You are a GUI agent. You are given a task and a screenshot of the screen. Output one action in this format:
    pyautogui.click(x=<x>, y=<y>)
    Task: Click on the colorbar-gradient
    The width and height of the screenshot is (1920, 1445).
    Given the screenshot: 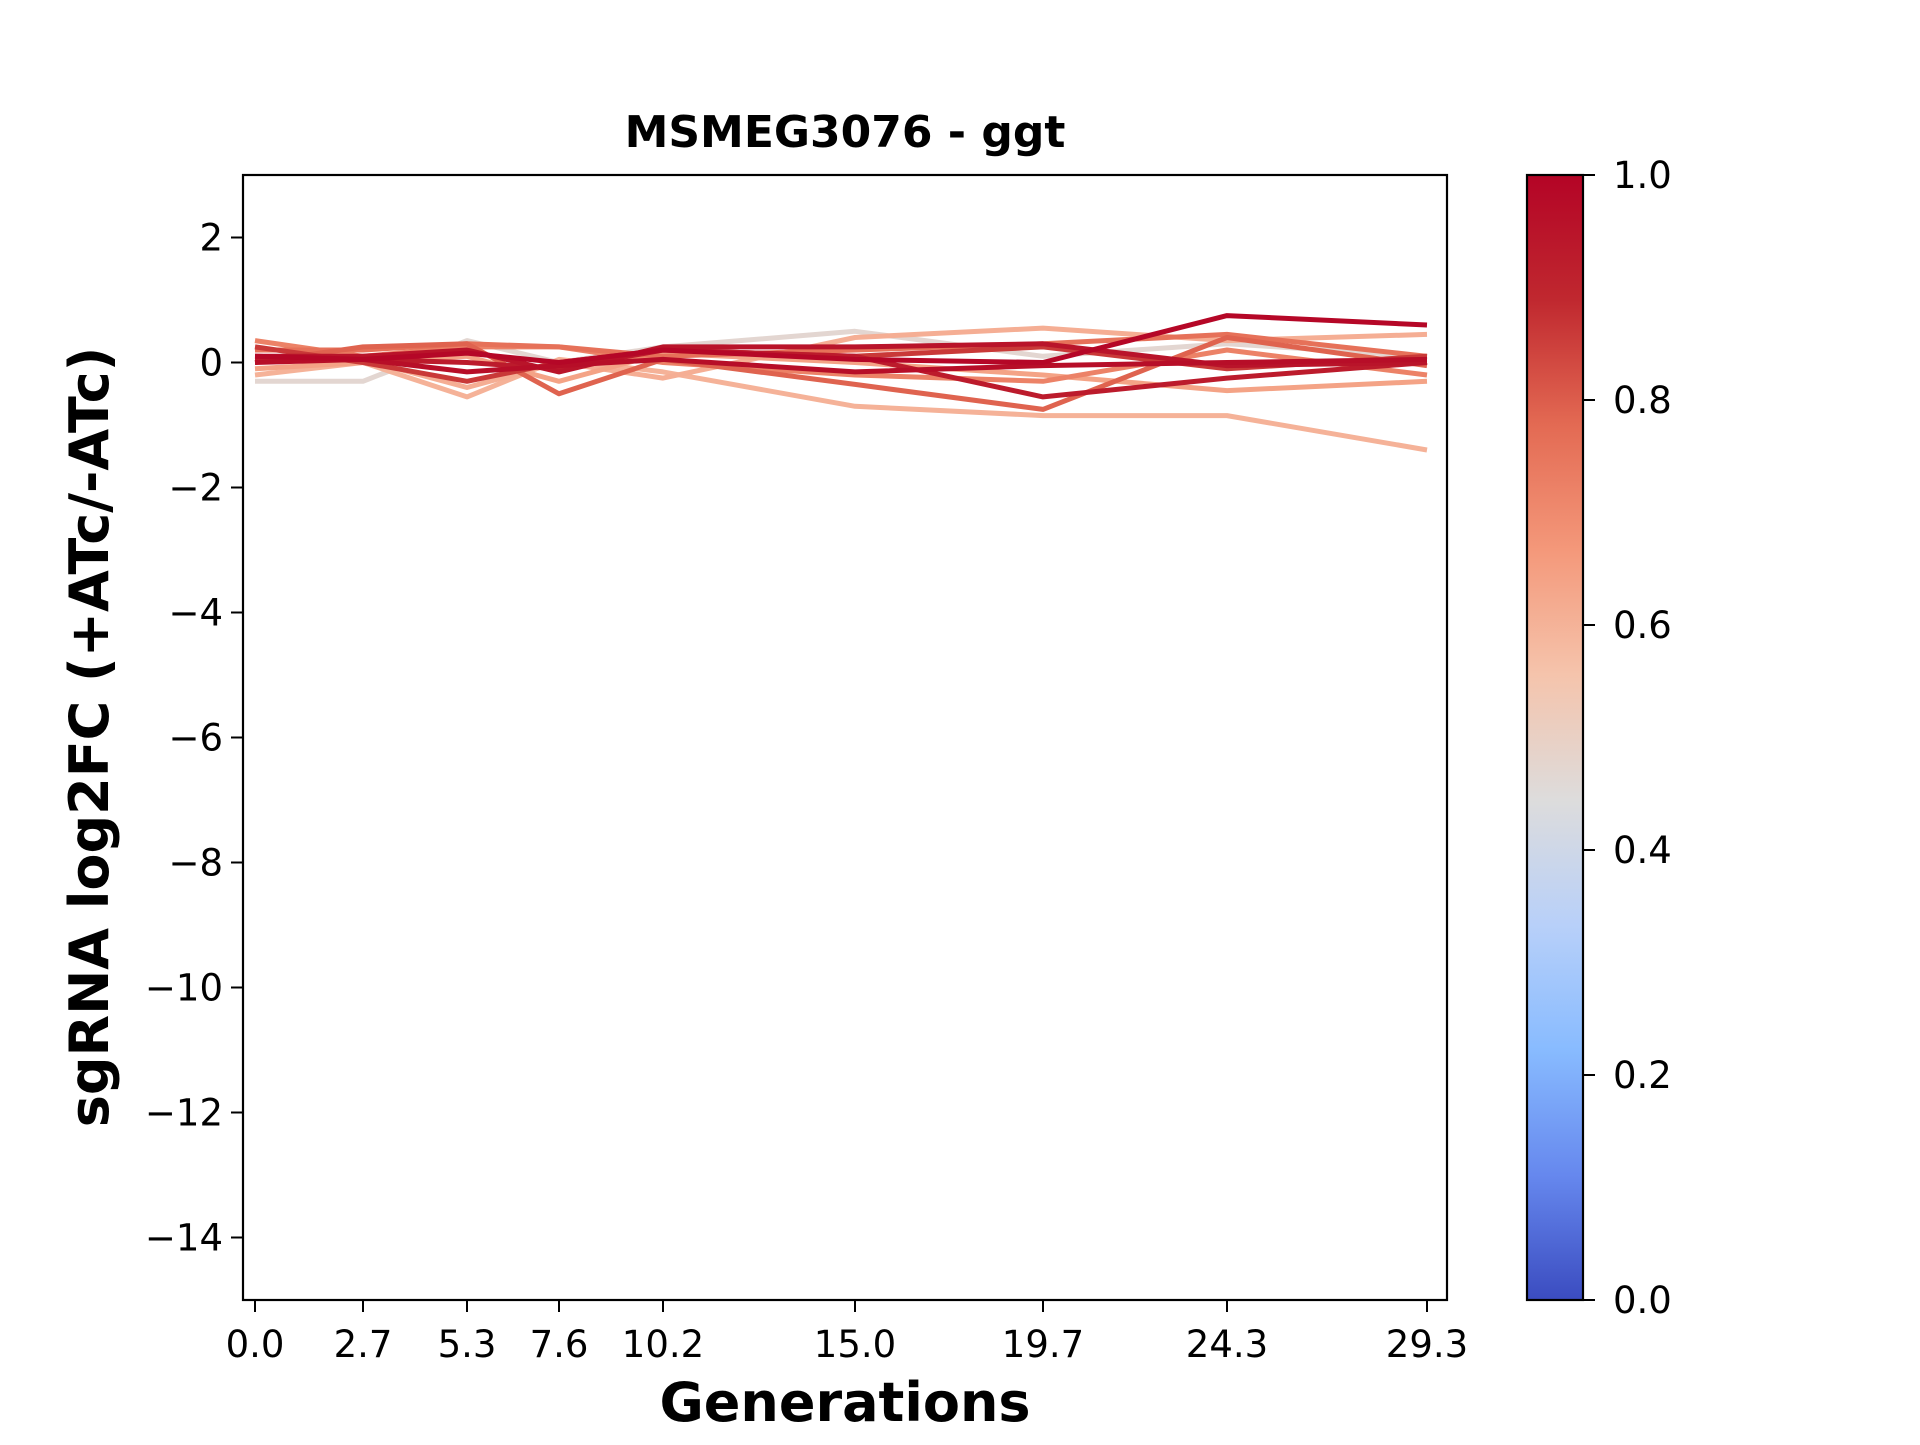 What is the action you would take?
    pyautogui.click(x=1555, y=737)
    